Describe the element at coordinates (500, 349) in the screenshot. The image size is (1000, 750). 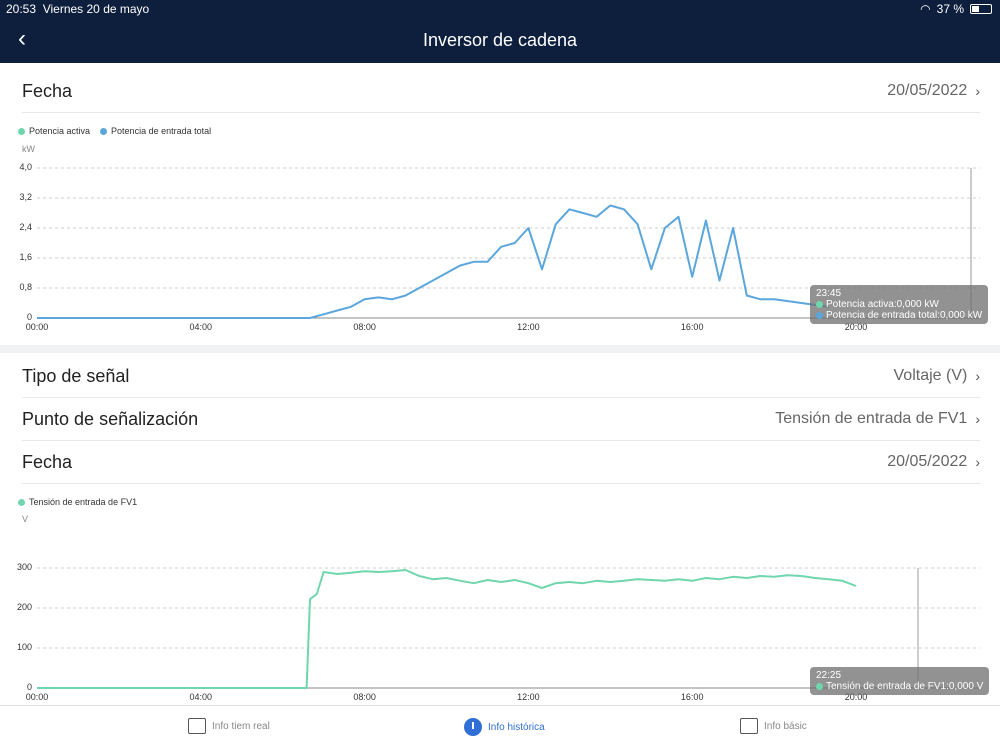
I see `section-divider` at that location.